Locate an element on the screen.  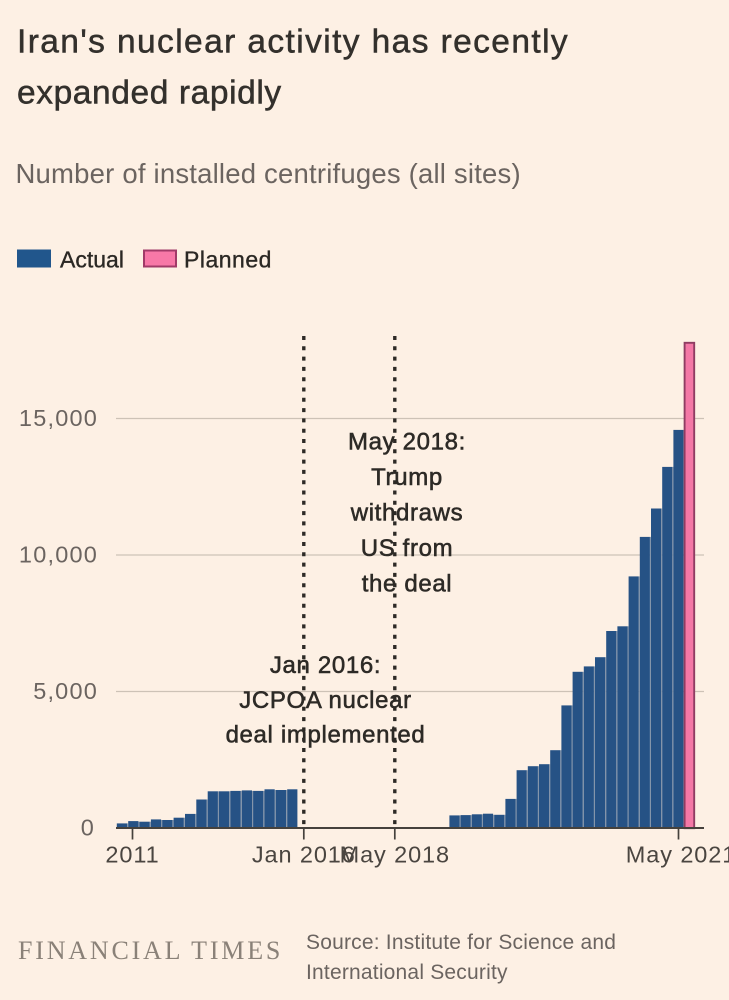
svg-text: 15,000 is located at coordinates (58, 418).